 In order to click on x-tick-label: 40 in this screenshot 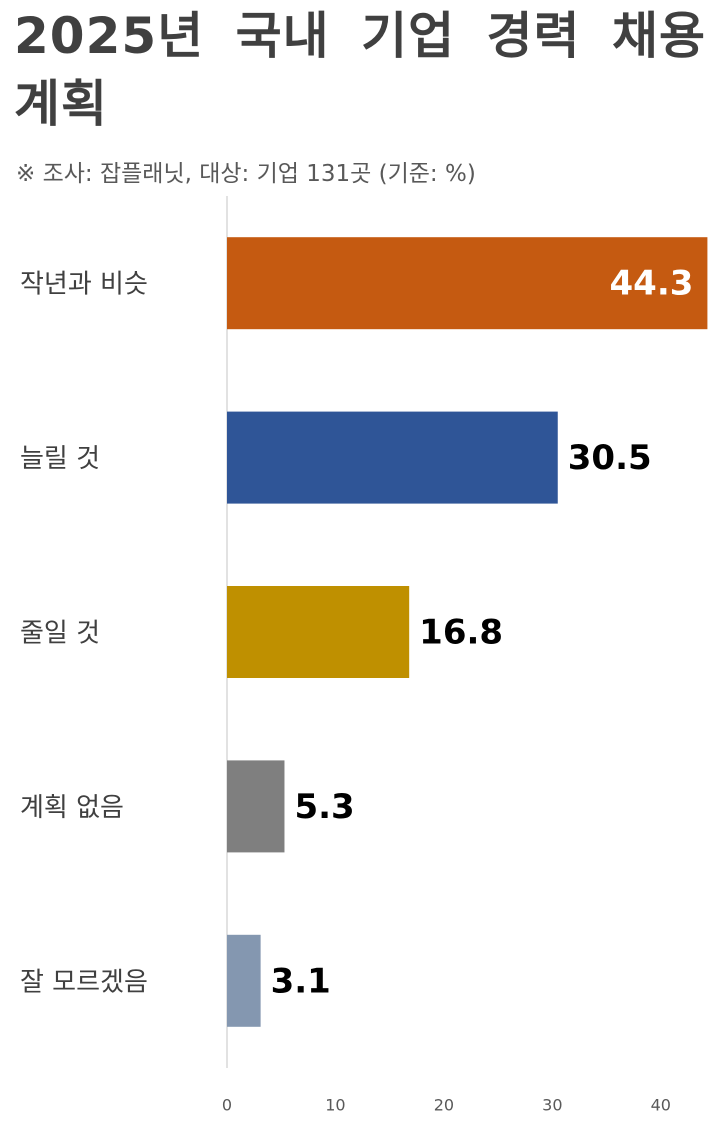, I will do `click(661, 1105)`.